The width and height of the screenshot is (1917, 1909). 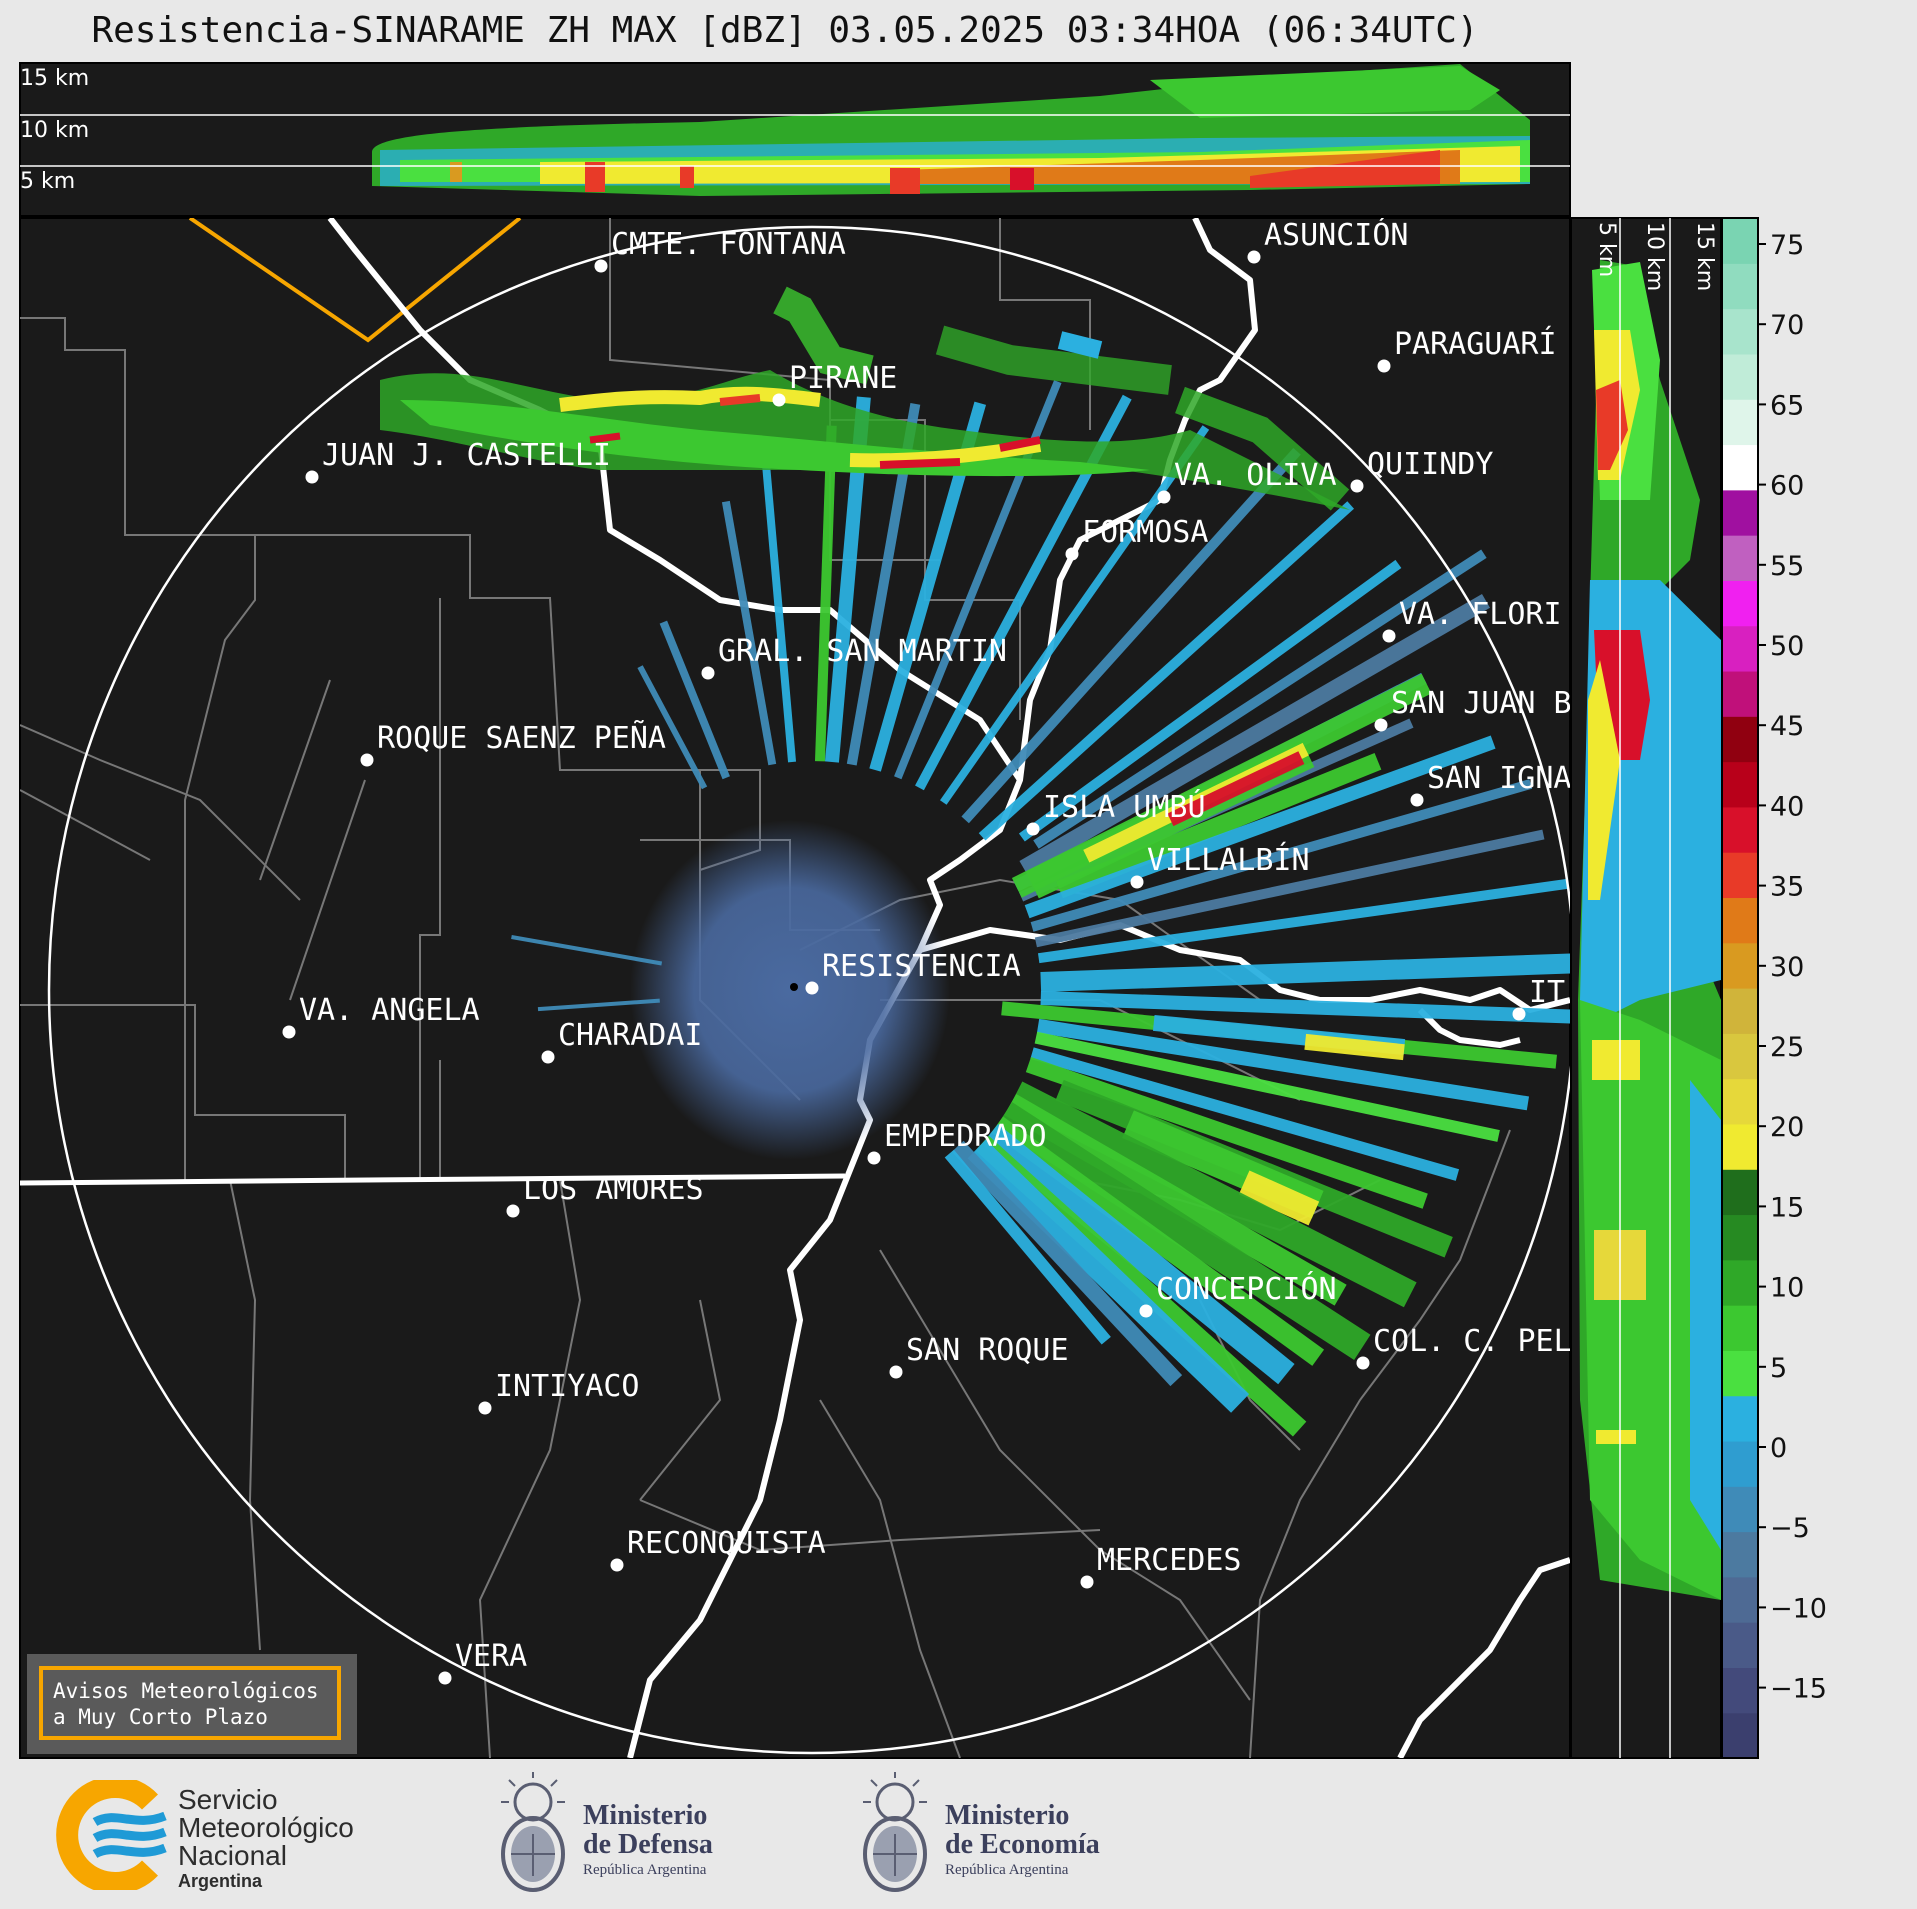 I want to click on city-label: PARAGUARÍ, so click(x=1475, y=344).